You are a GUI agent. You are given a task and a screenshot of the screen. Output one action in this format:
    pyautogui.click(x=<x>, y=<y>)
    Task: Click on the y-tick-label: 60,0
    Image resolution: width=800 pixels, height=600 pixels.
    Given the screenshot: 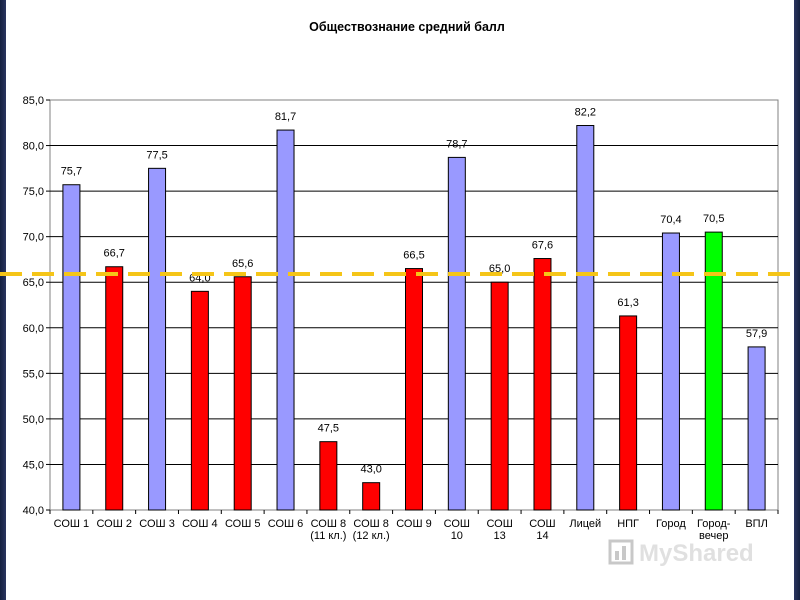 What is the action you would take?
    pyautogui.click(x=33, y=329)
    